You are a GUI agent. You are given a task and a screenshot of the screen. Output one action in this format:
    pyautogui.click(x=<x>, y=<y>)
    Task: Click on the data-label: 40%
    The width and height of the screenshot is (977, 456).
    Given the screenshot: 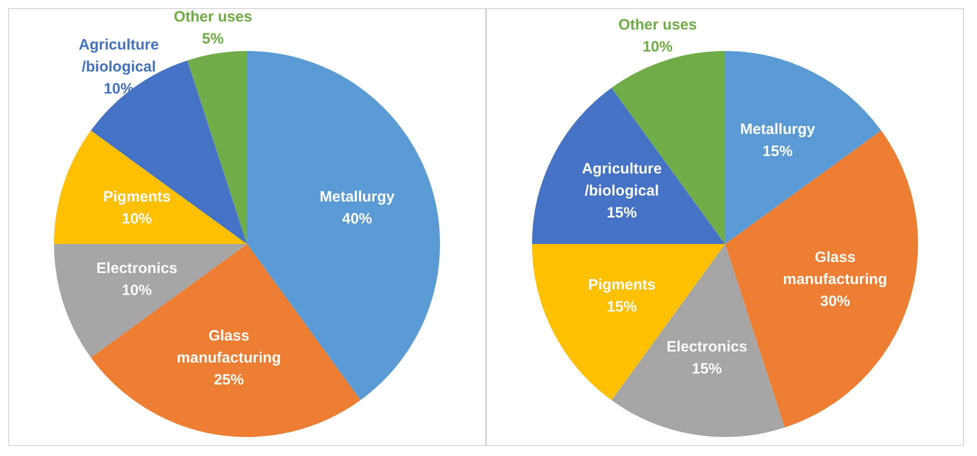 What is the action you would take?
    pyautogui.click(x=357, y=219)
    